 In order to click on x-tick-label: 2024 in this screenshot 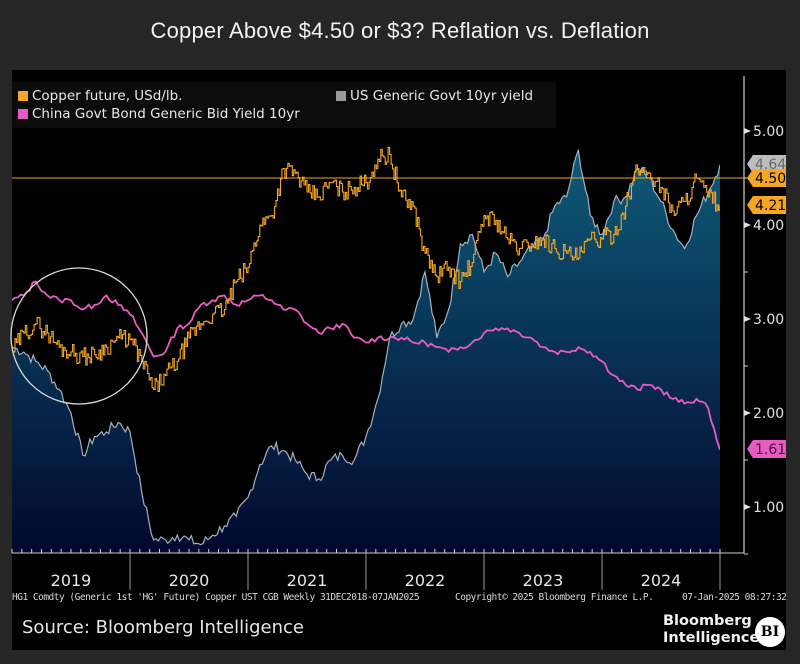, I will do `click(661, 580)`.